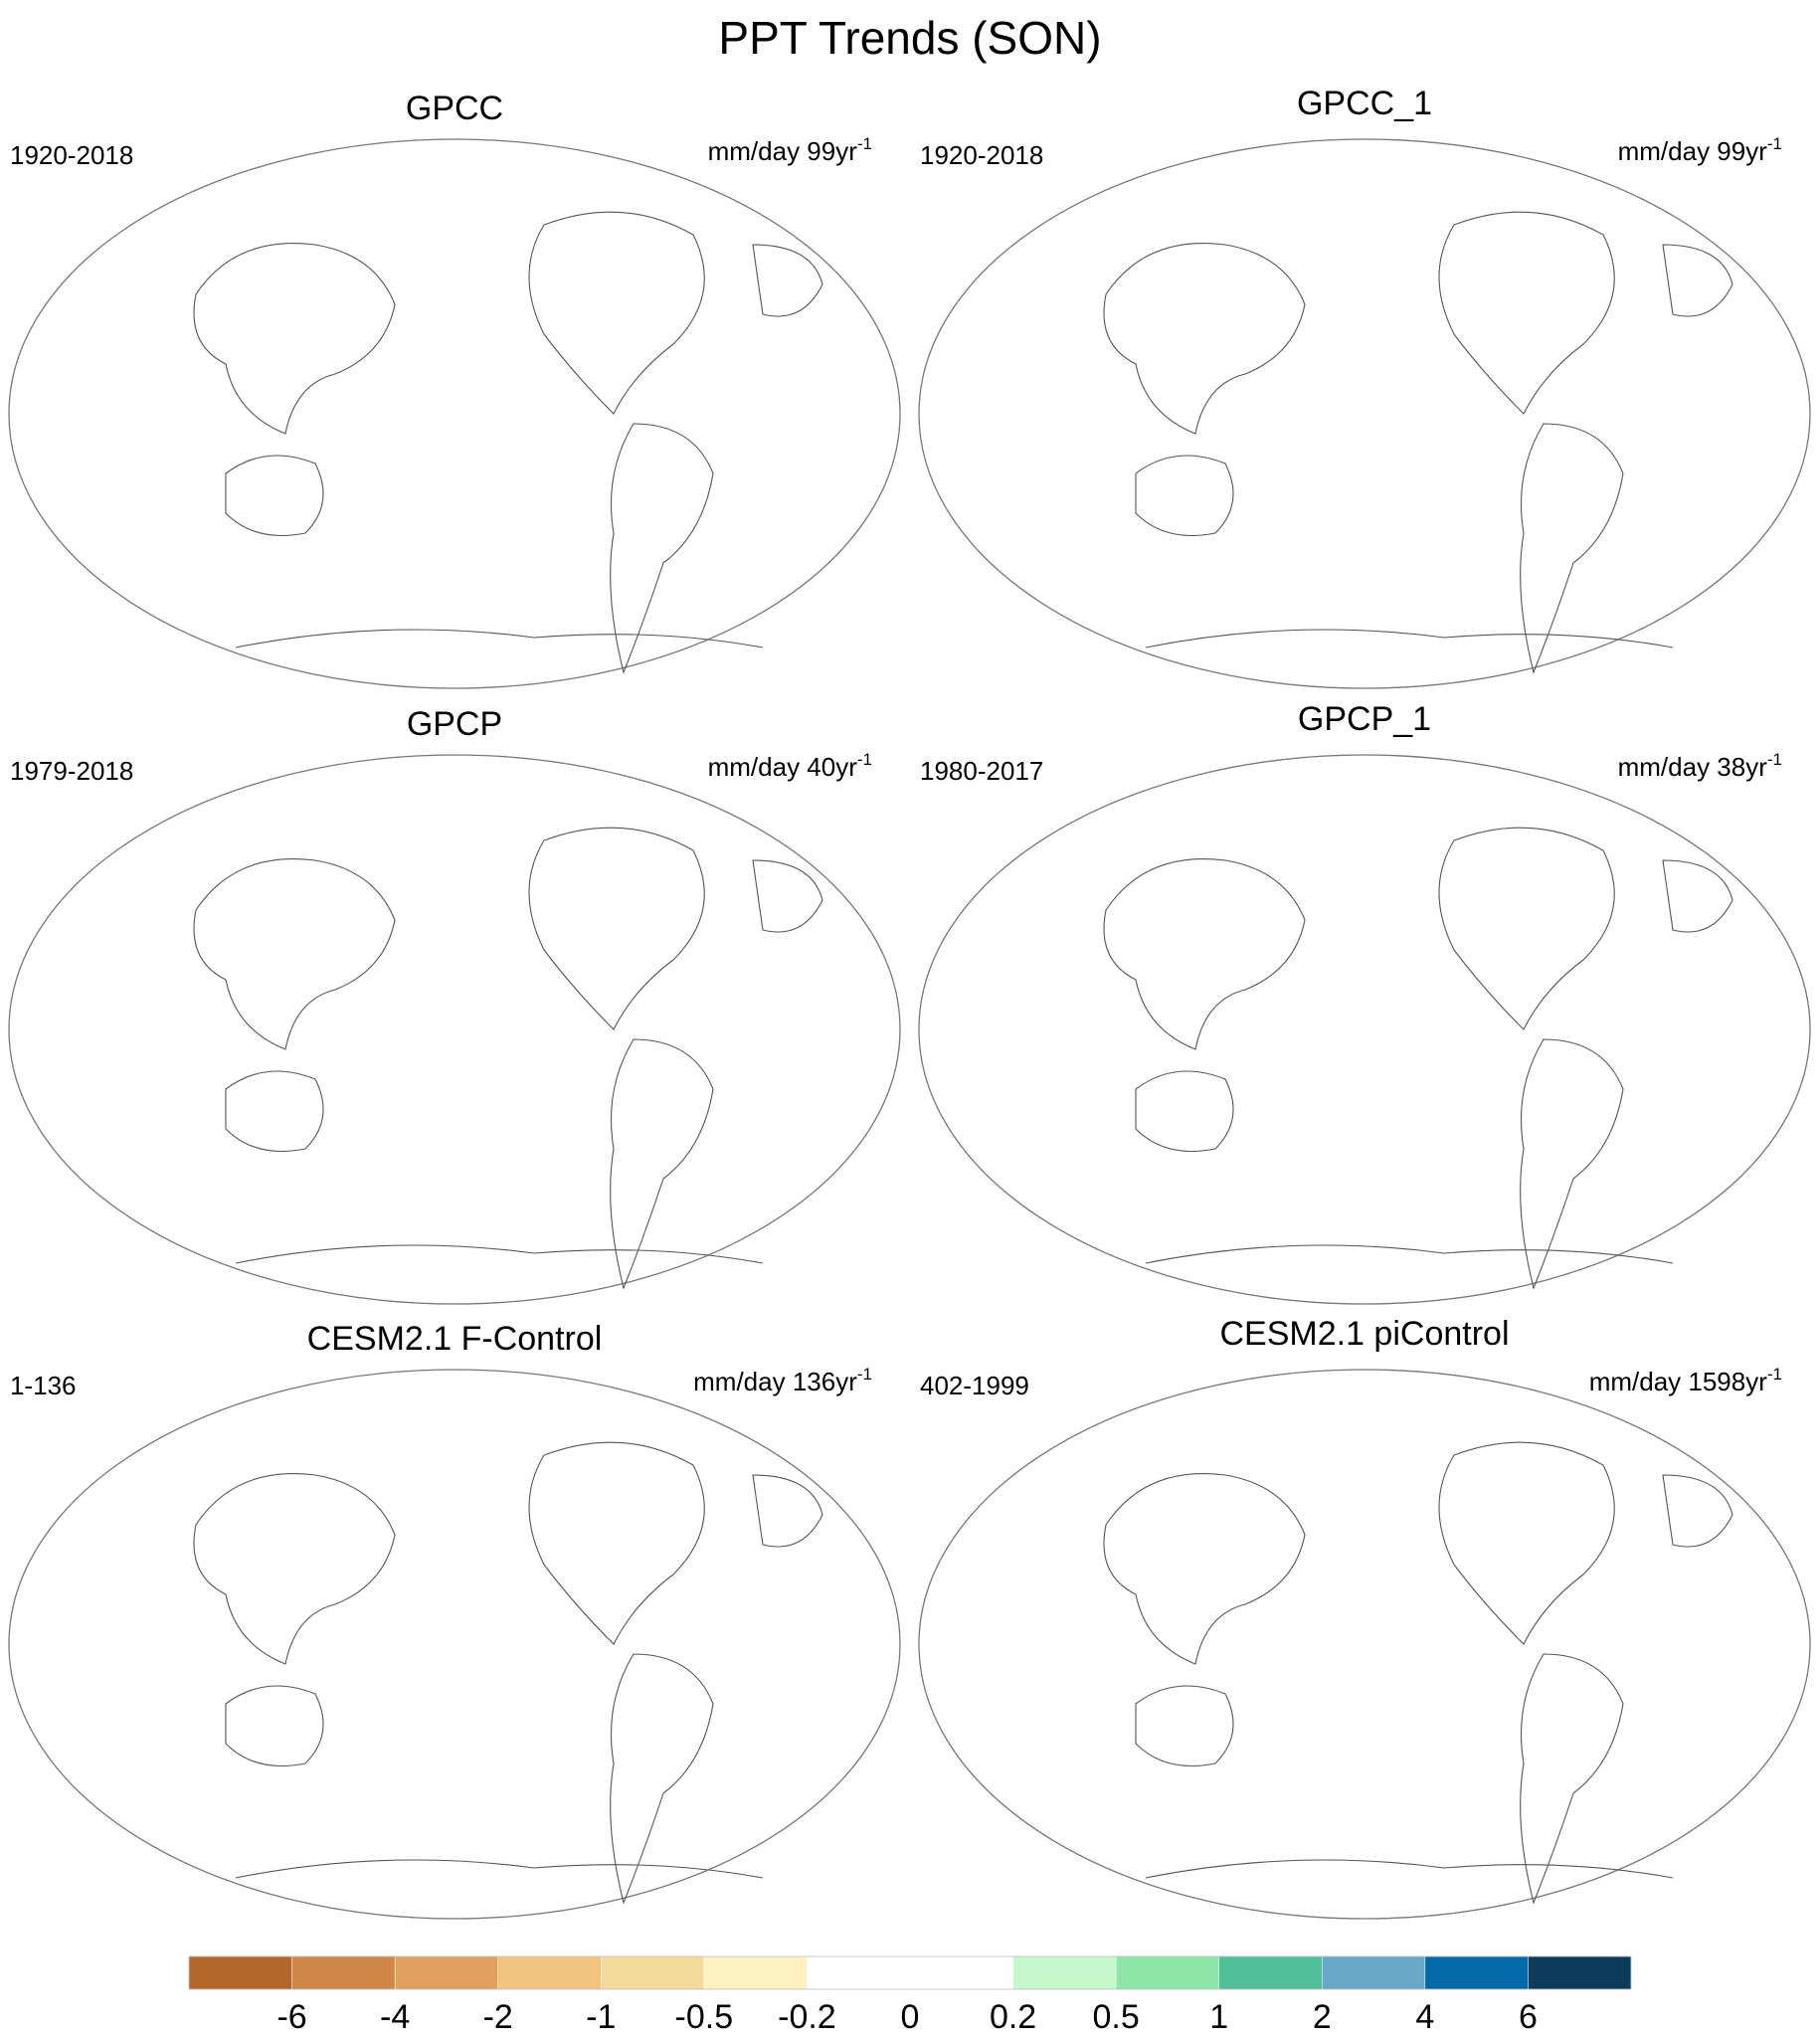 The width and height of the screenshot is (1820, 2038). What do you see at coordinates (910, 2017) in the screenshot?
I see `colorbar-label: 0` at bounding box center [910, 2017].